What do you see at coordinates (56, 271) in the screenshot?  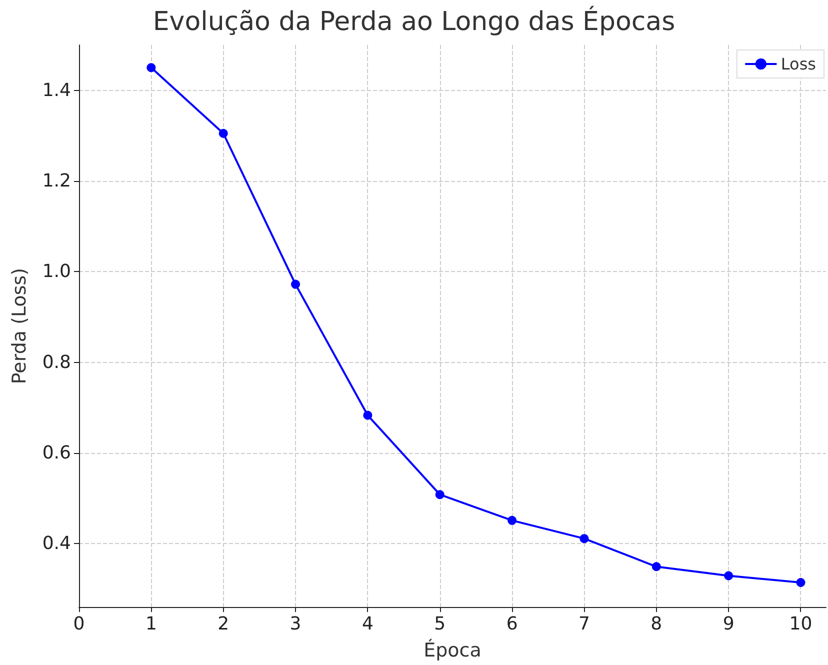 I see `y-tick-label: 1.0` at bounding box center [56, 271].